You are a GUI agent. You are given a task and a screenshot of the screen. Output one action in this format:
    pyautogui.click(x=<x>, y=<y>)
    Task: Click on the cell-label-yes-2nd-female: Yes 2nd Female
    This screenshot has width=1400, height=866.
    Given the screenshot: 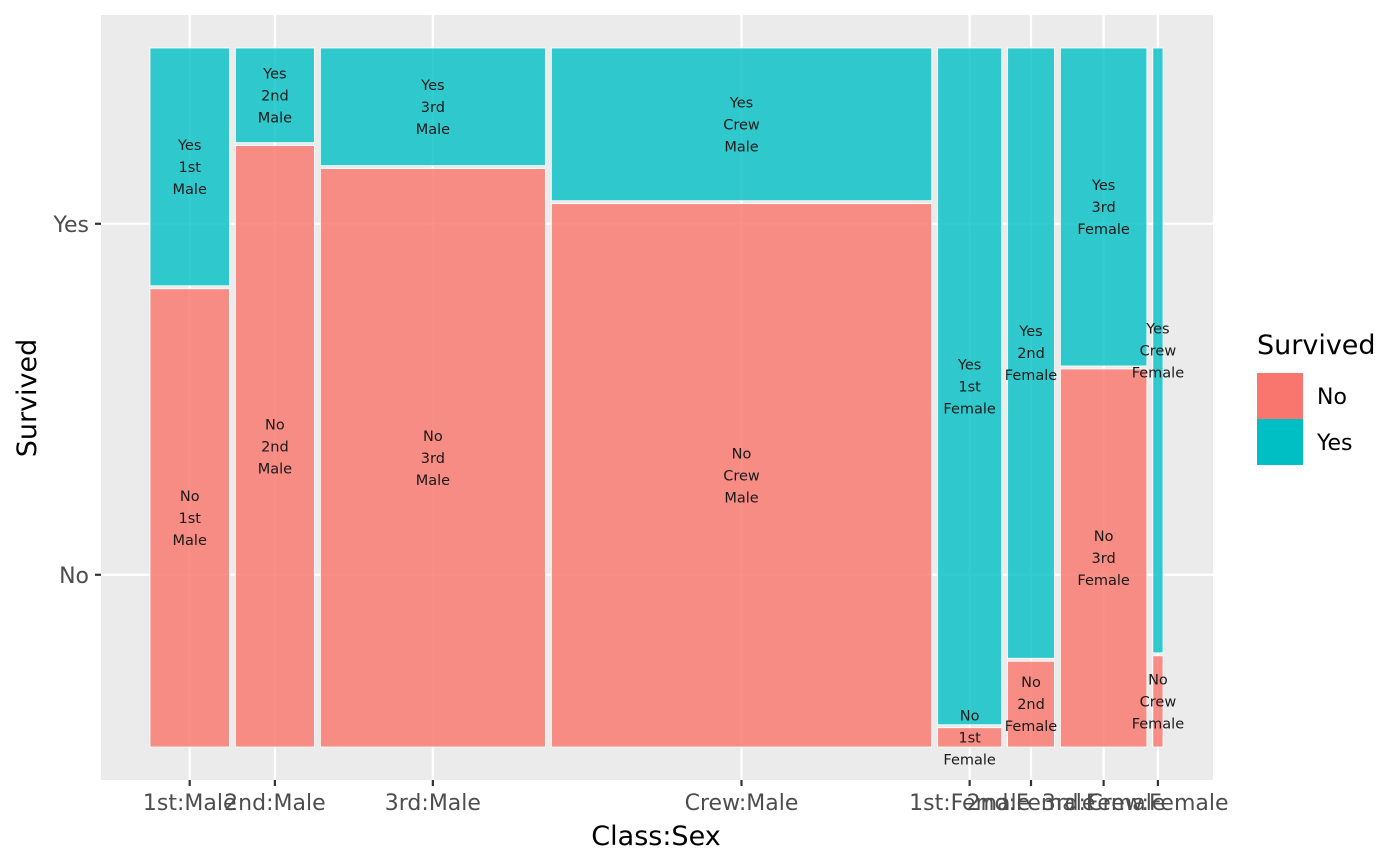 What is the action you would take?
    pyautogui.click(x=1031, y=354)
    